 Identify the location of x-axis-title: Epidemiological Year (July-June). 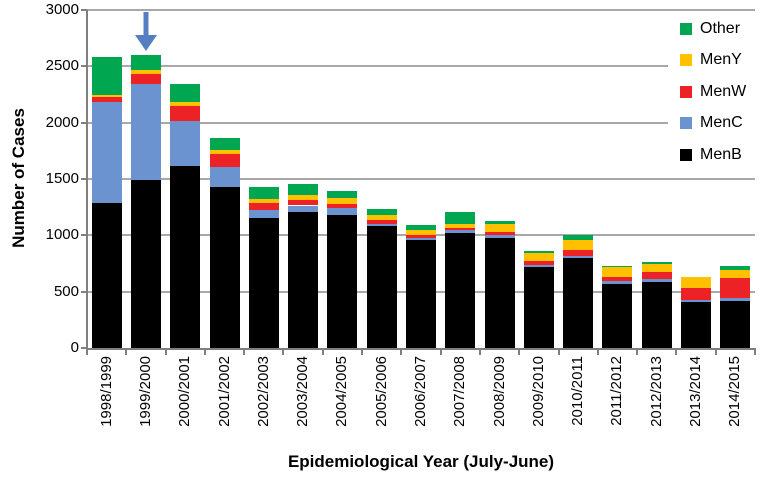
(421, 461).